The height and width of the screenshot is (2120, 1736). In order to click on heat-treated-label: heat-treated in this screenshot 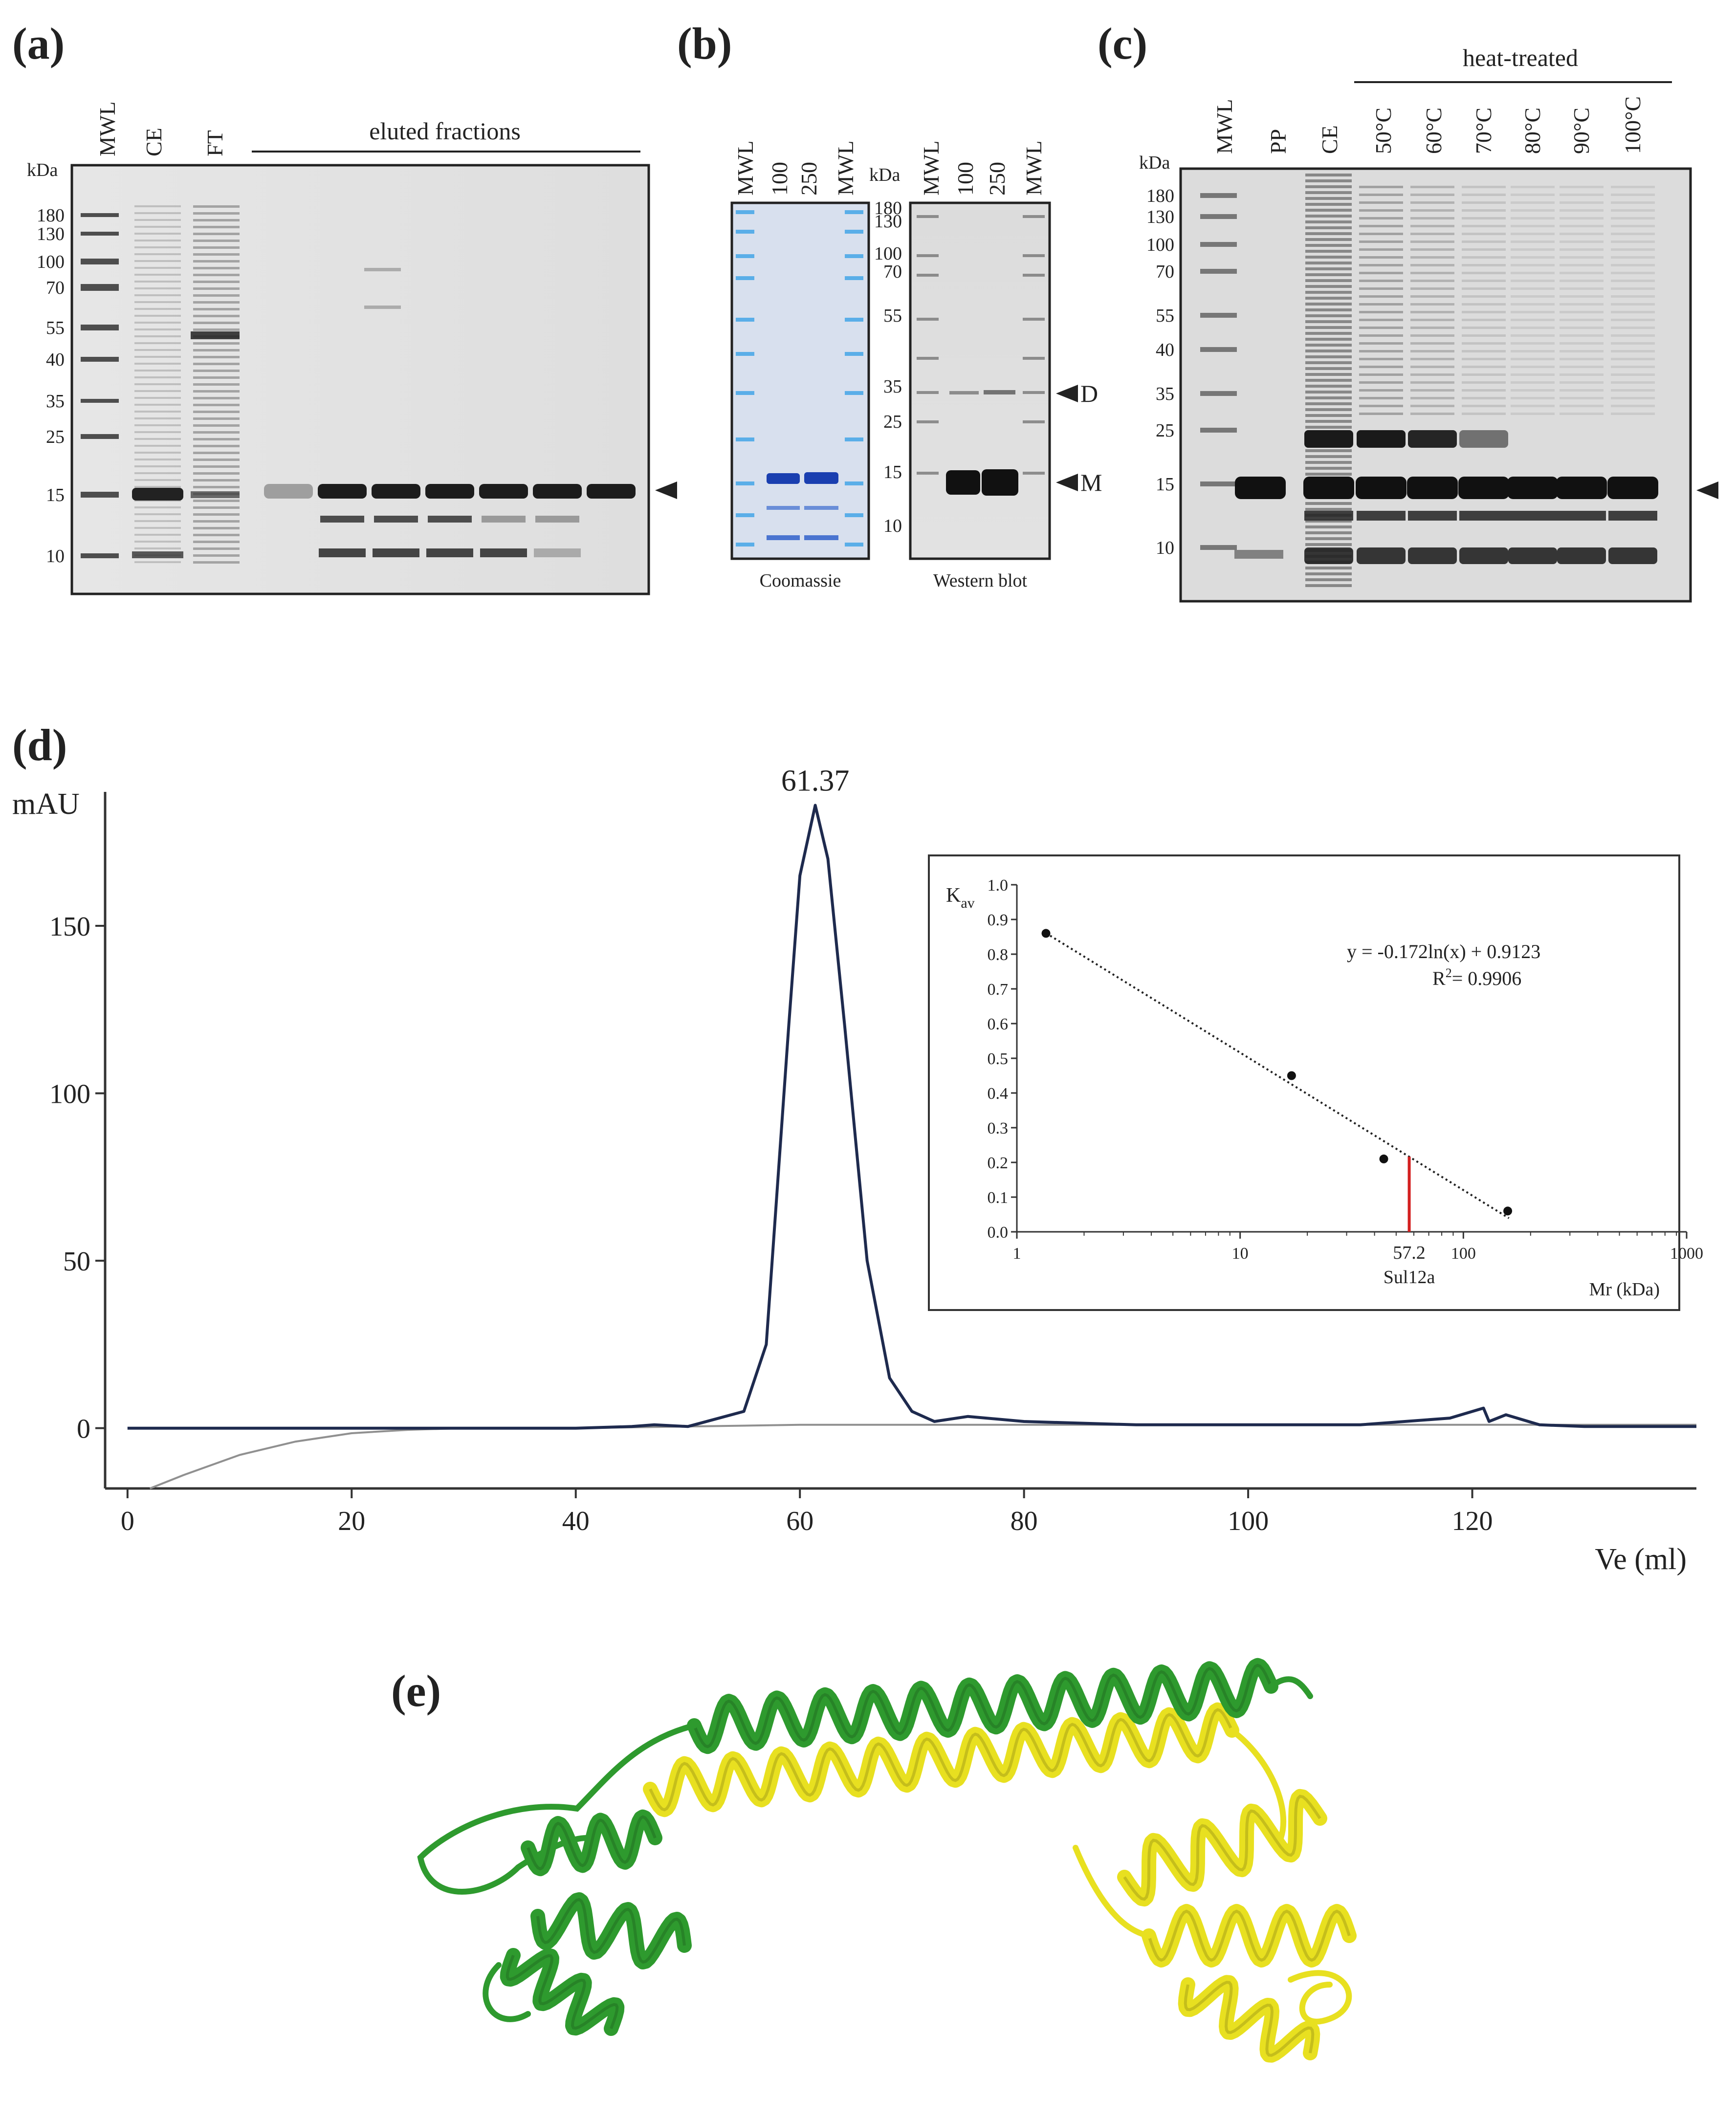, I will do `click(1521, 57)`.